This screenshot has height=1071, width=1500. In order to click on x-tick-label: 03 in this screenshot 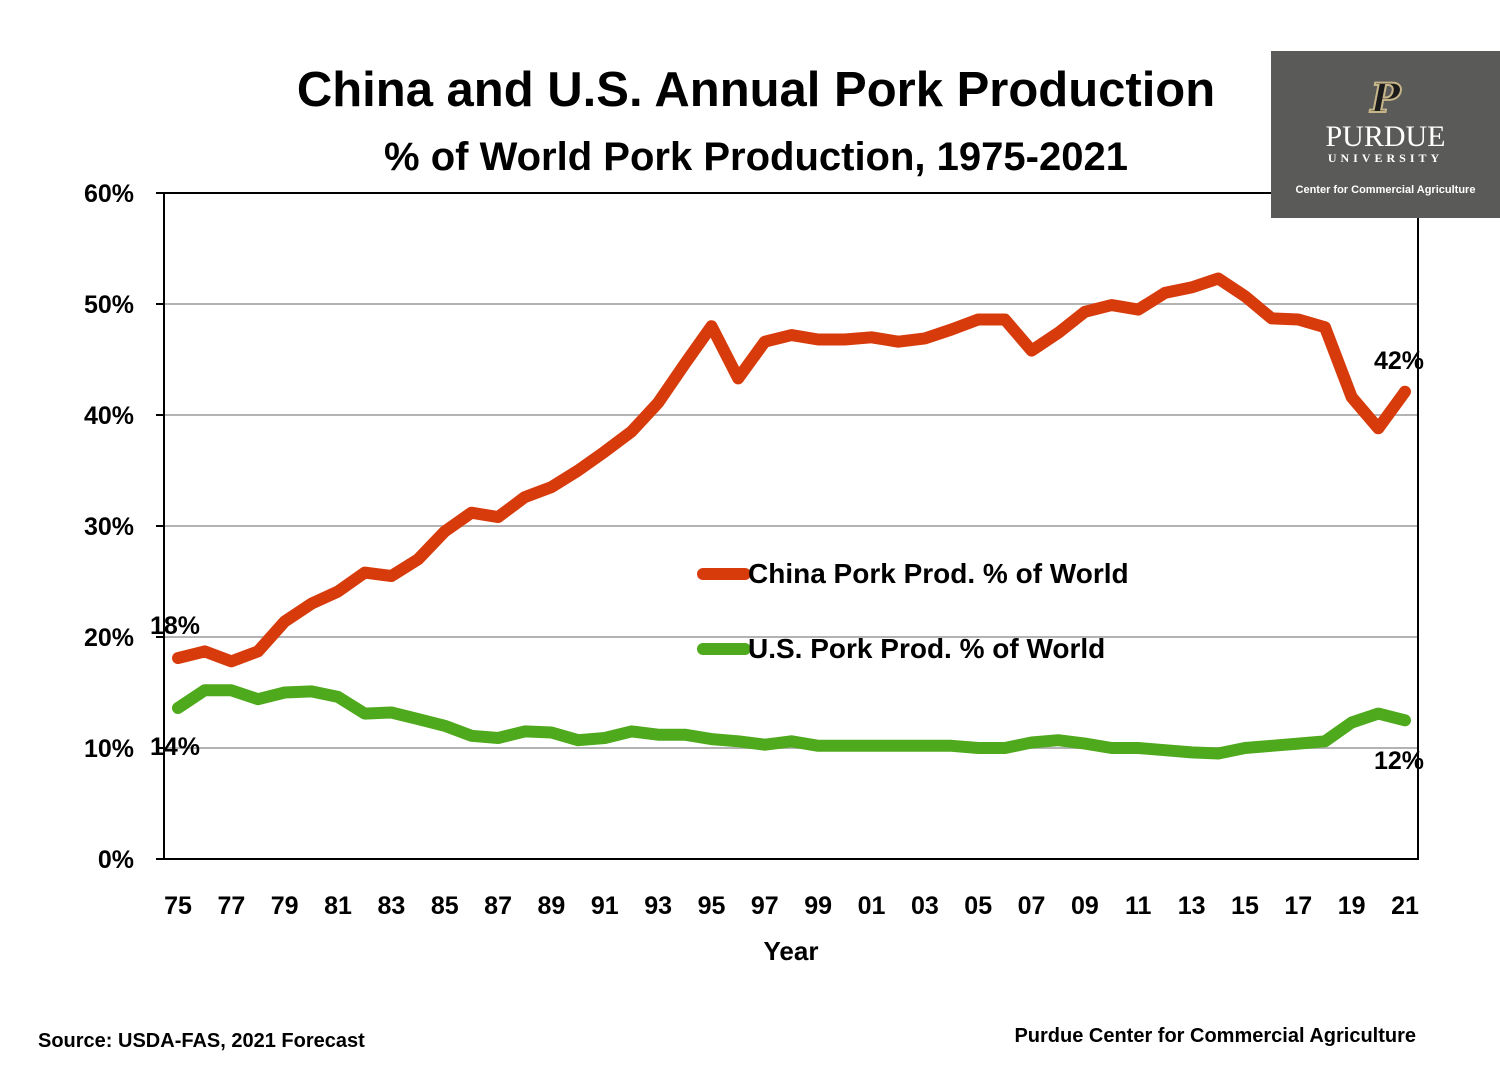, I will do `click(925, 906)`.